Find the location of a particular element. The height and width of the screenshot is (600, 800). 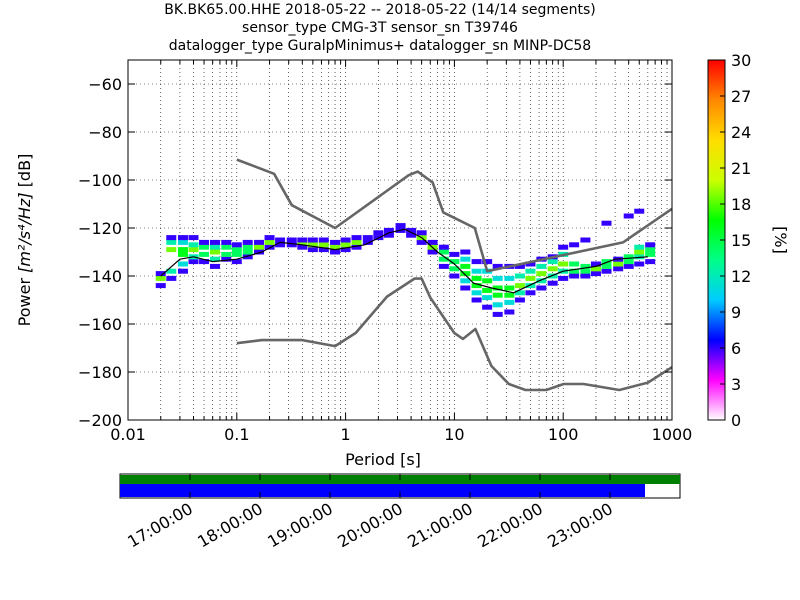

nlnm-curve is located at coordinates (454, 334).